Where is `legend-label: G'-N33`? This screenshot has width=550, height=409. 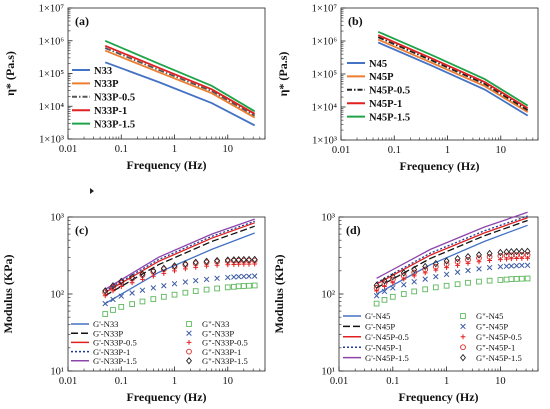
legend-label: G'-N33 is located at coordinates (105, 324).